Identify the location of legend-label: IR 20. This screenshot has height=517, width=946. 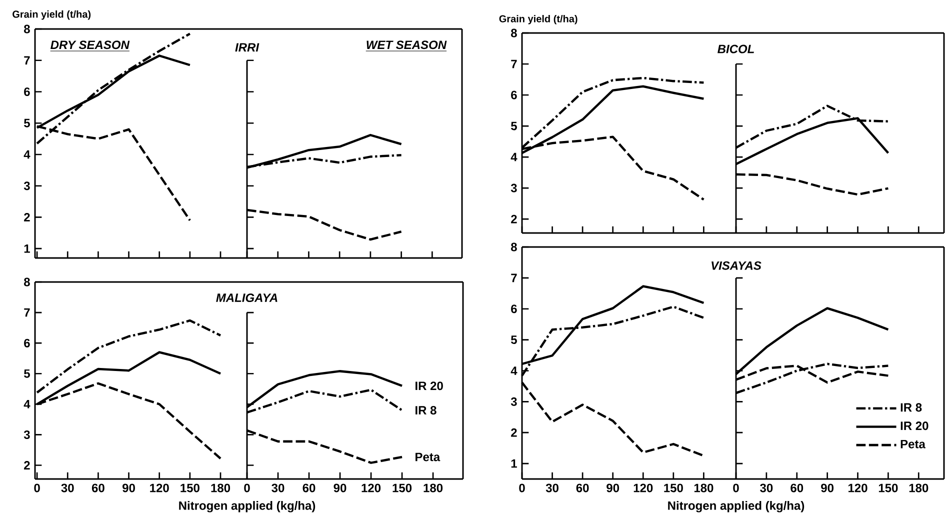
(914, 426).